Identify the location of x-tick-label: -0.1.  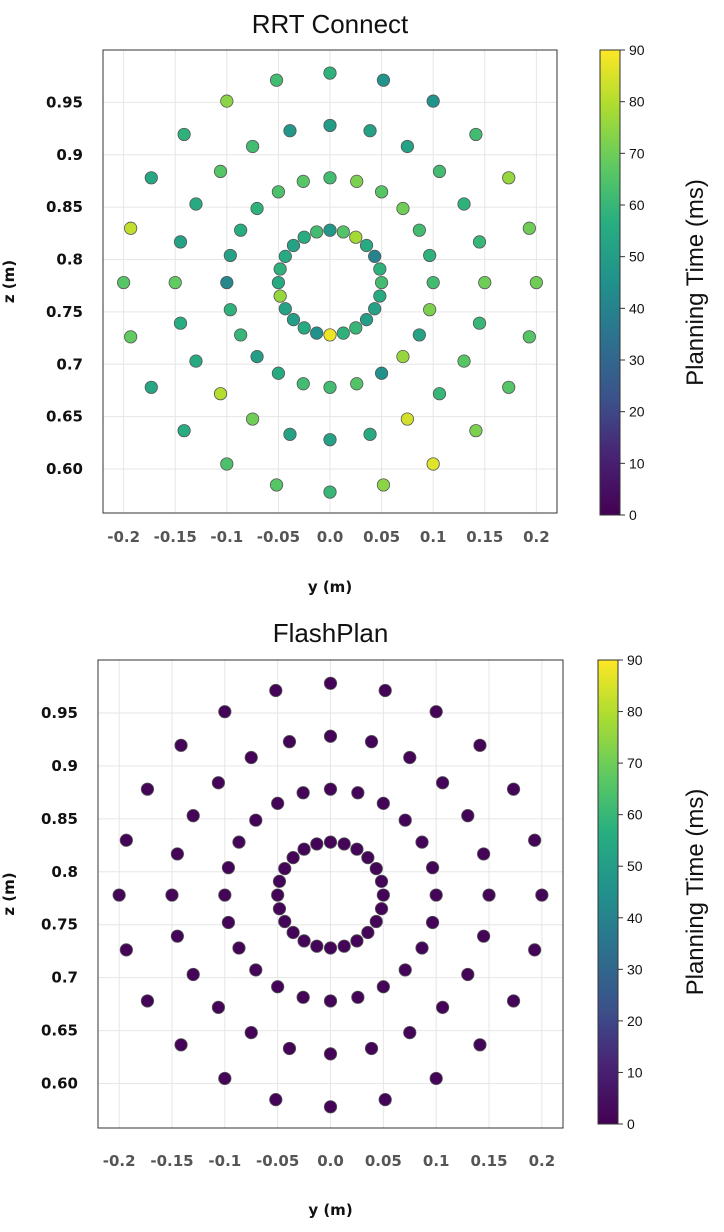
(224, 1161).